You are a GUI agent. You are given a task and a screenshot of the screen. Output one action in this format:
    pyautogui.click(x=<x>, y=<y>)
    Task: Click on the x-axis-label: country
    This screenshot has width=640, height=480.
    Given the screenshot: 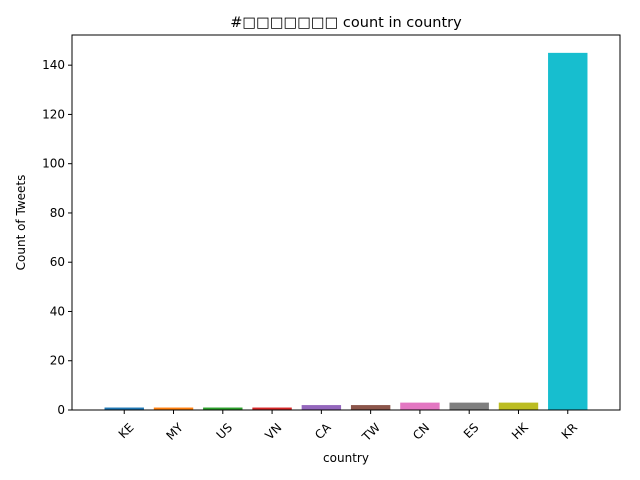 What is the action you would take?
    pyautogui.click(x=346, y=458)
    